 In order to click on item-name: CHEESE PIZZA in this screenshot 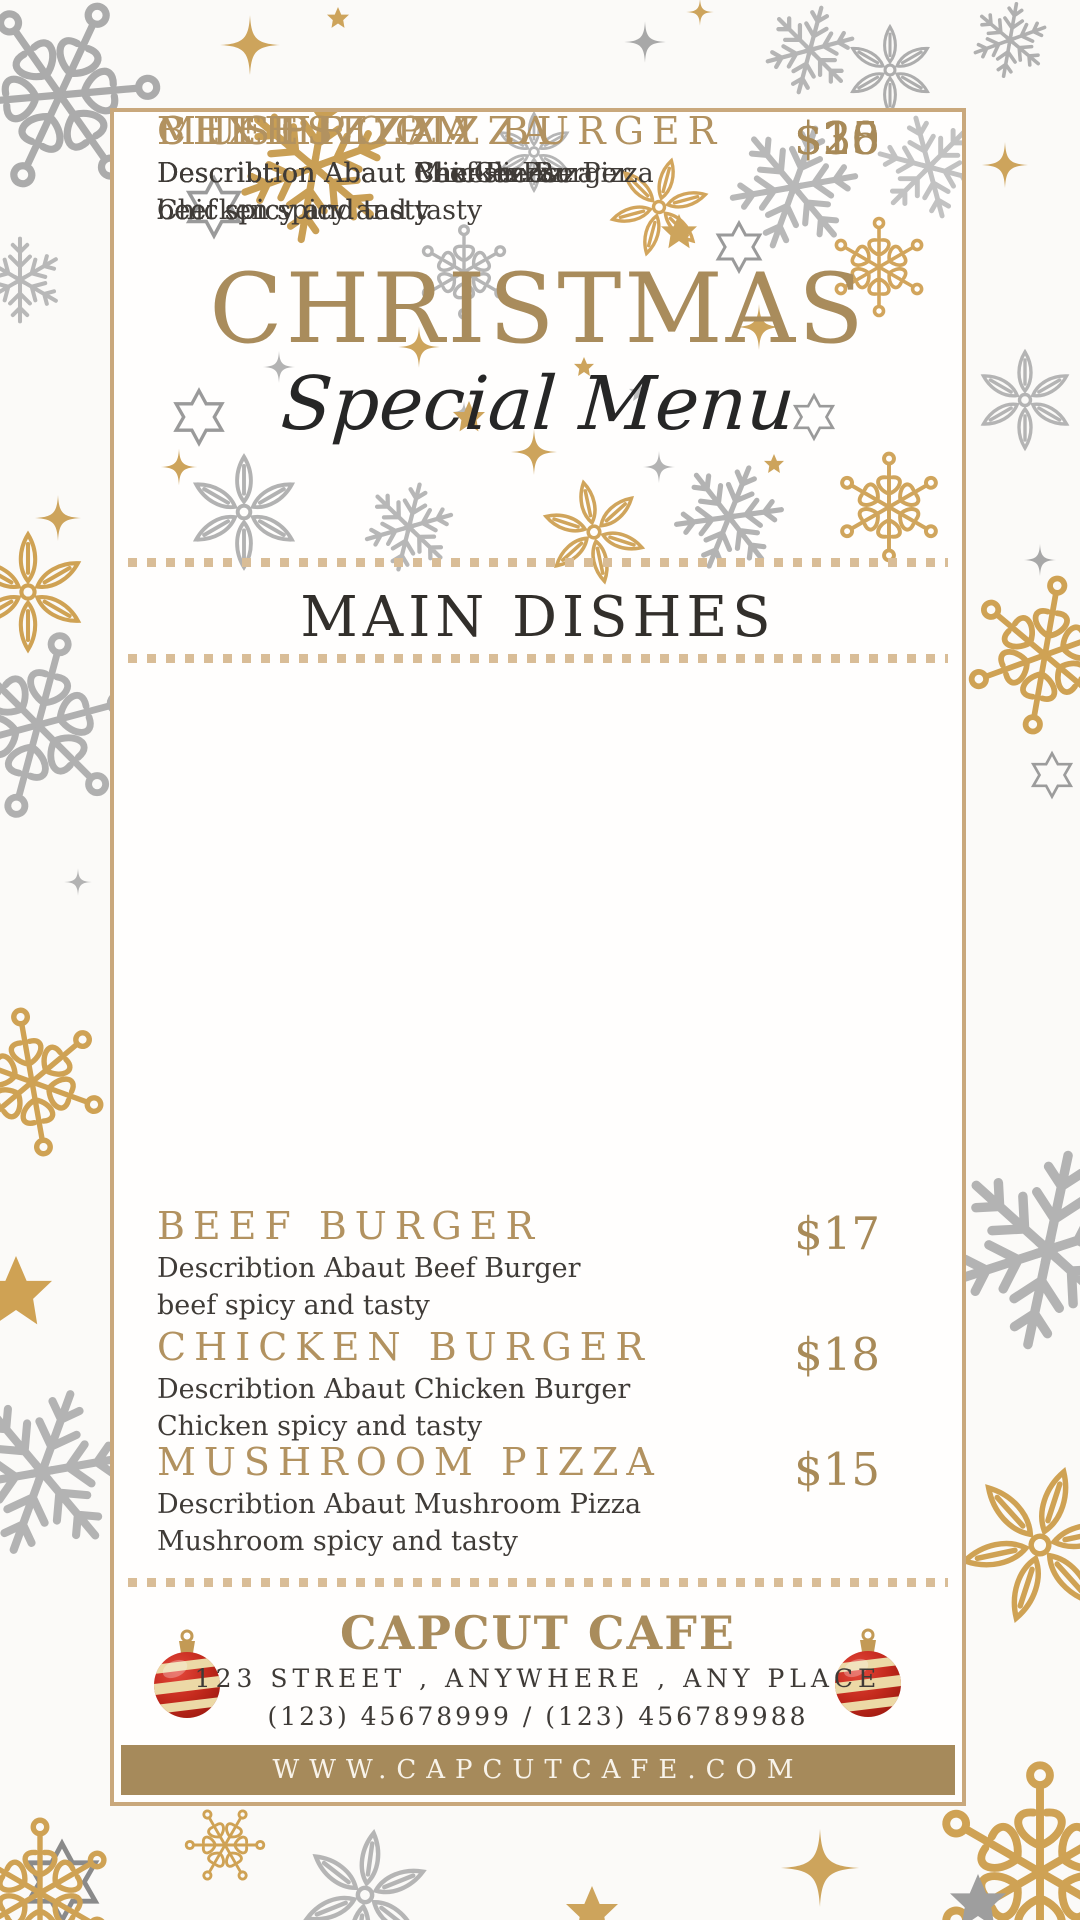, I will do `click(357, 131)`.